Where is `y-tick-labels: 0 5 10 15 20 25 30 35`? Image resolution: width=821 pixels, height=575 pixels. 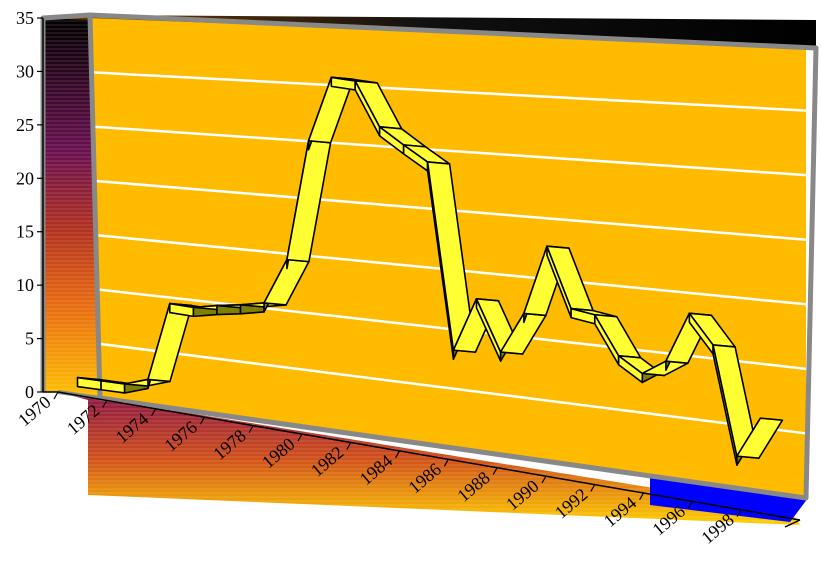
y-tick-labels: 0 5 10 15 20 25 30 35 is located at coordinates (25, 205).